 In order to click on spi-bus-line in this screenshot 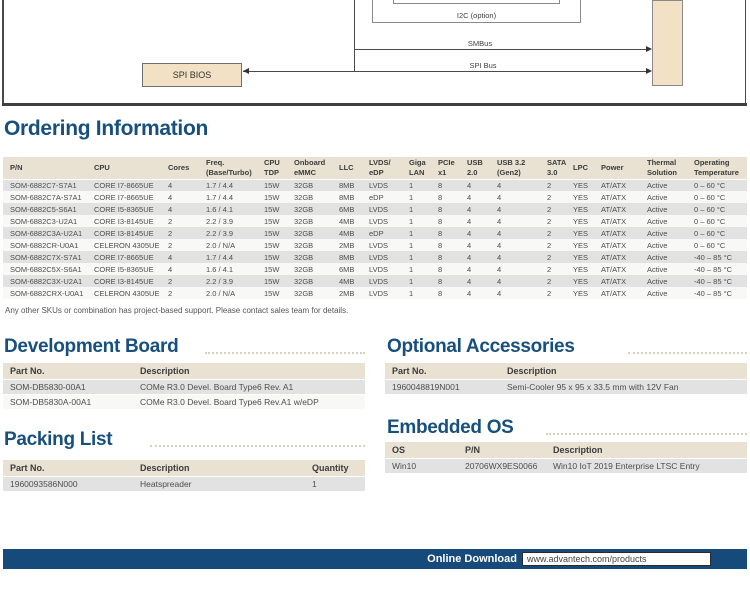, I will do `click(446, 71)`.